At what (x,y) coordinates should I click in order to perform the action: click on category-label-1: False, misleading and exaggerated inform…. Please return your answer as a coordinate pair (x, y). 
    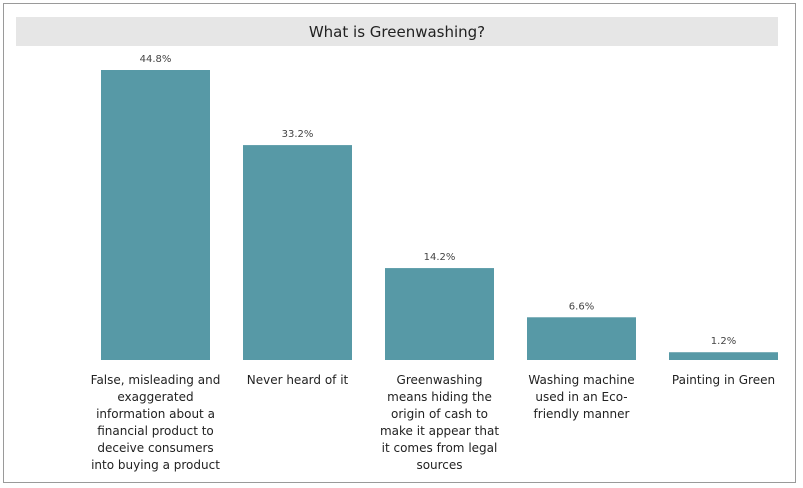
    Looking at the image, I should click on (155, 422).